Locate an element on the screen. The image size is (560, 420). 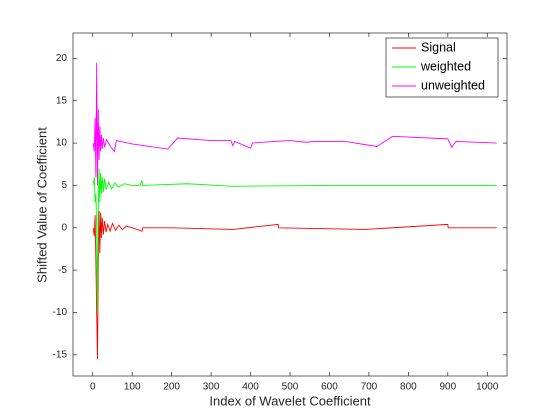
y-tick-label: -15 is located at coordinates (60, 354).